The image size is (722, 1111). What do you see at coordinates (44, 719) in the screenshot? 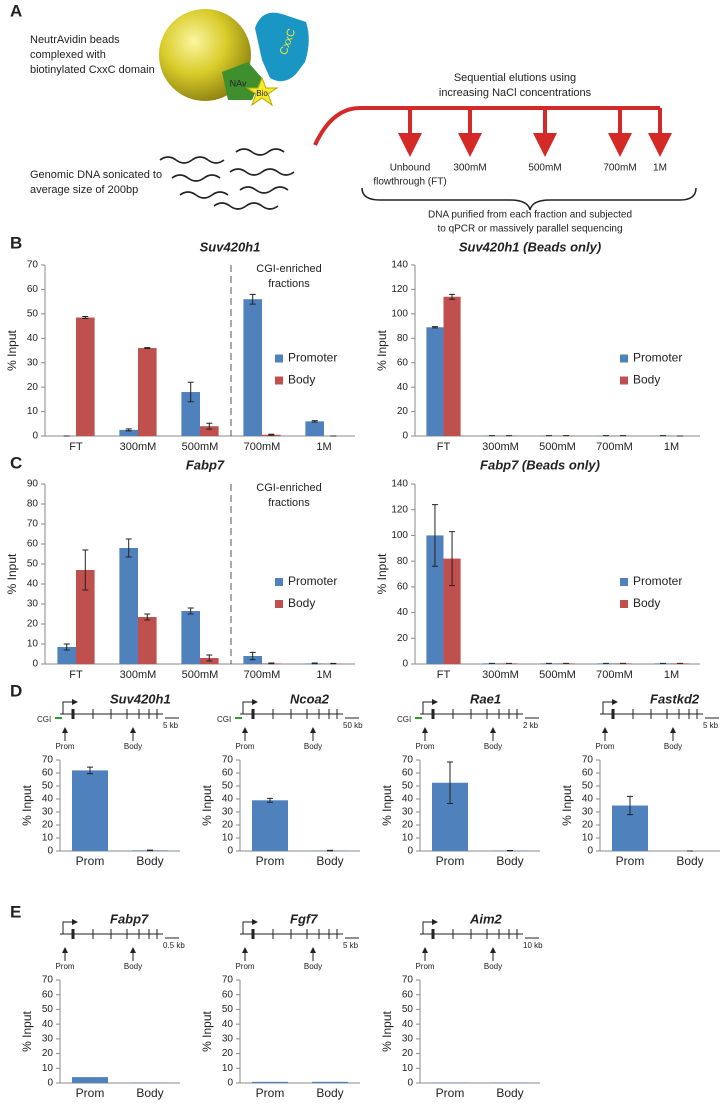
I see `cgi-label: CGI` at bounding box center [44, 719].